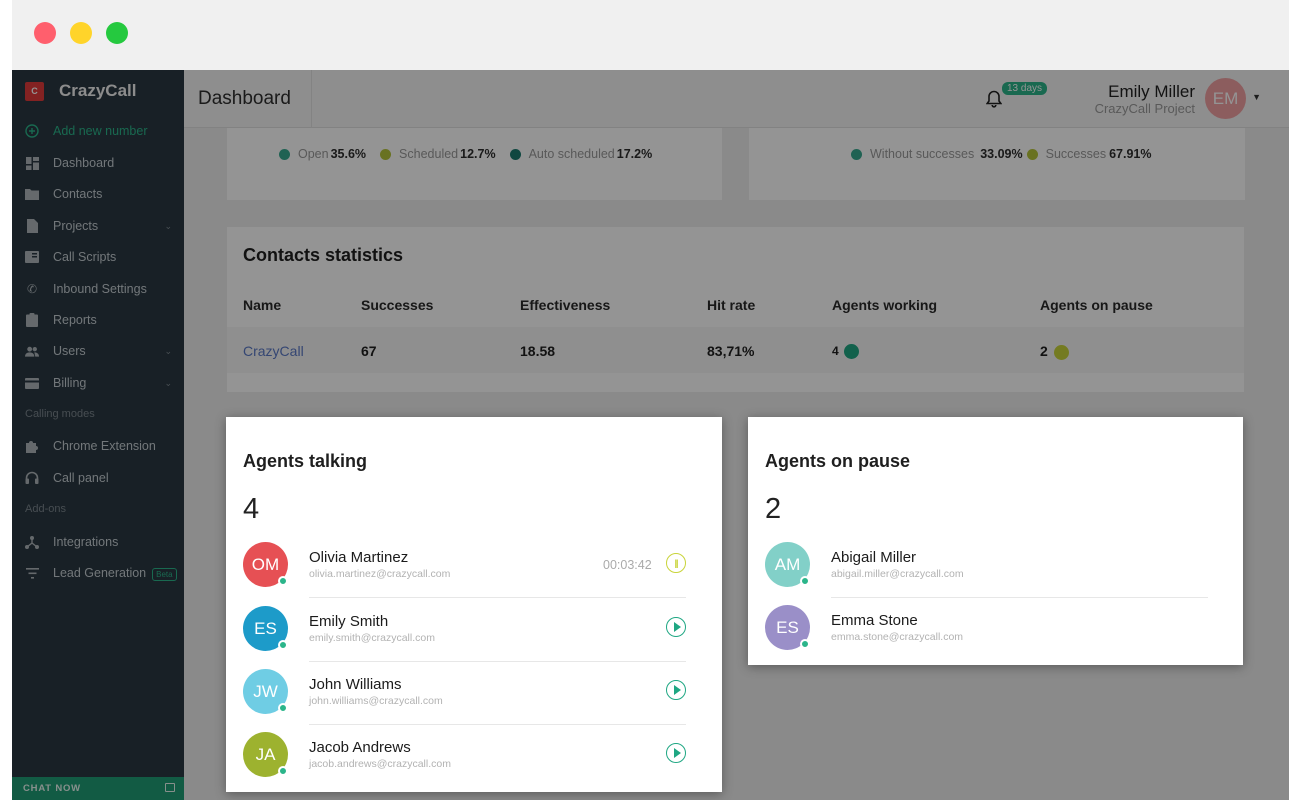 The height and width of the screenshot is (800, 1300). What do you see at coordinates (98, 90) in the screenshot?
I see `brand-name: CrazyCall` at bounding box center [98, 90].